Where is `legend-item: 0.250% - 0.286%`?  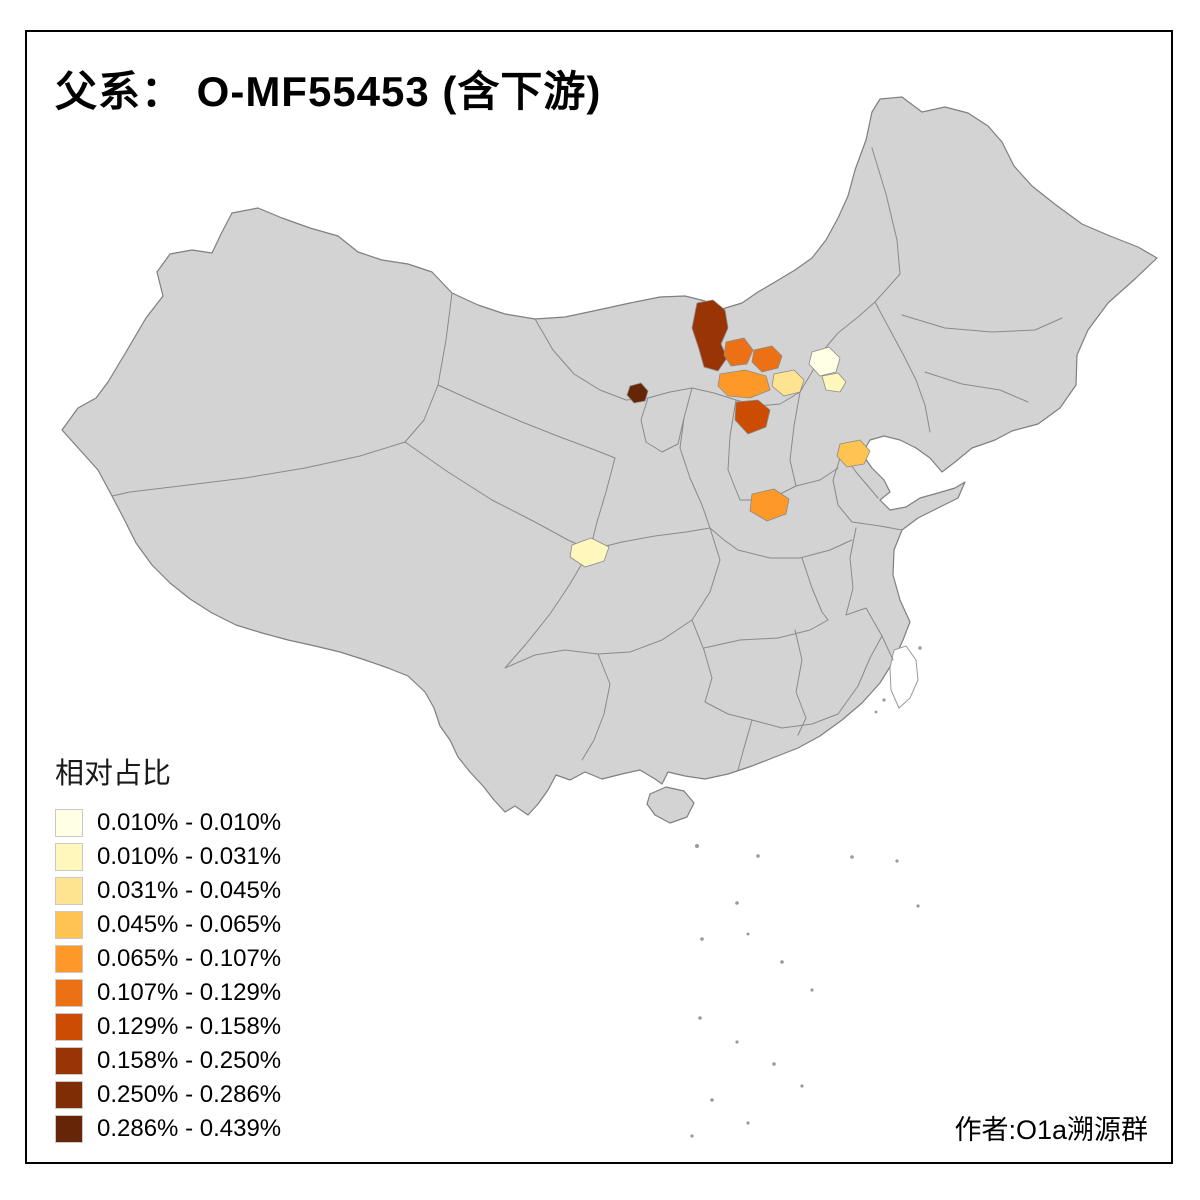 legend-item: 0.250% - 0.286% is located at coordinates (168, 1094).